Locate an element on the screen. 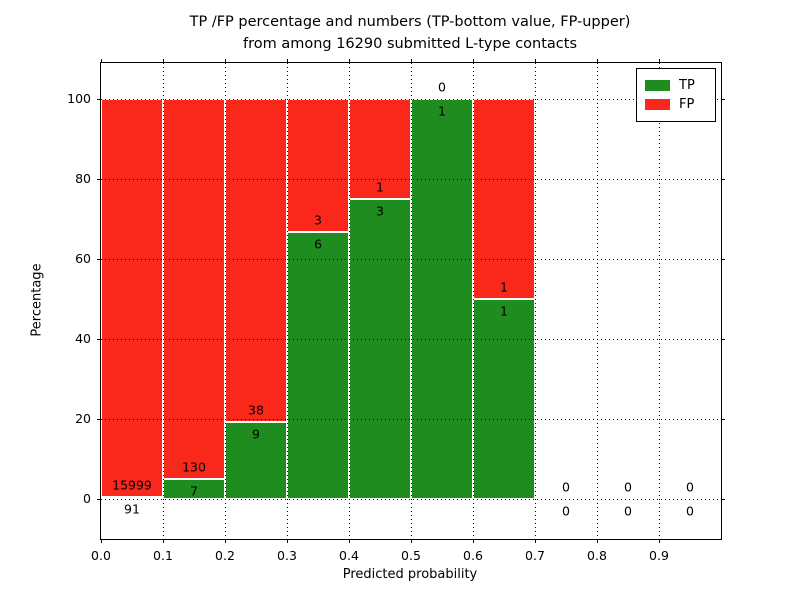 Image resolution: width=800 pixels, height=600 pixels. x-axis-label: Predicted probability is located at coordinates (410, 574).